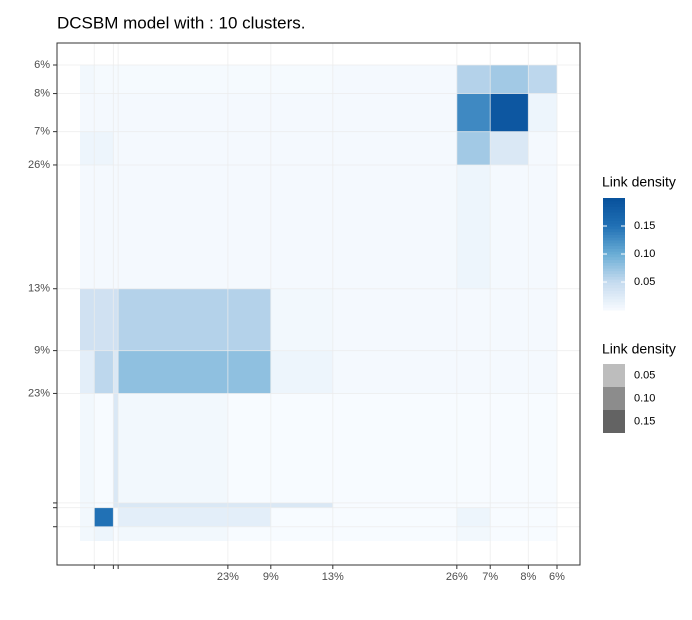 Image resolution: width=692 pixels, height=620 pixels. What do you see at coordinates (333, 577) in the screenshot?
I see `x-tick-label: 13%` at bounding box center [333, 577].